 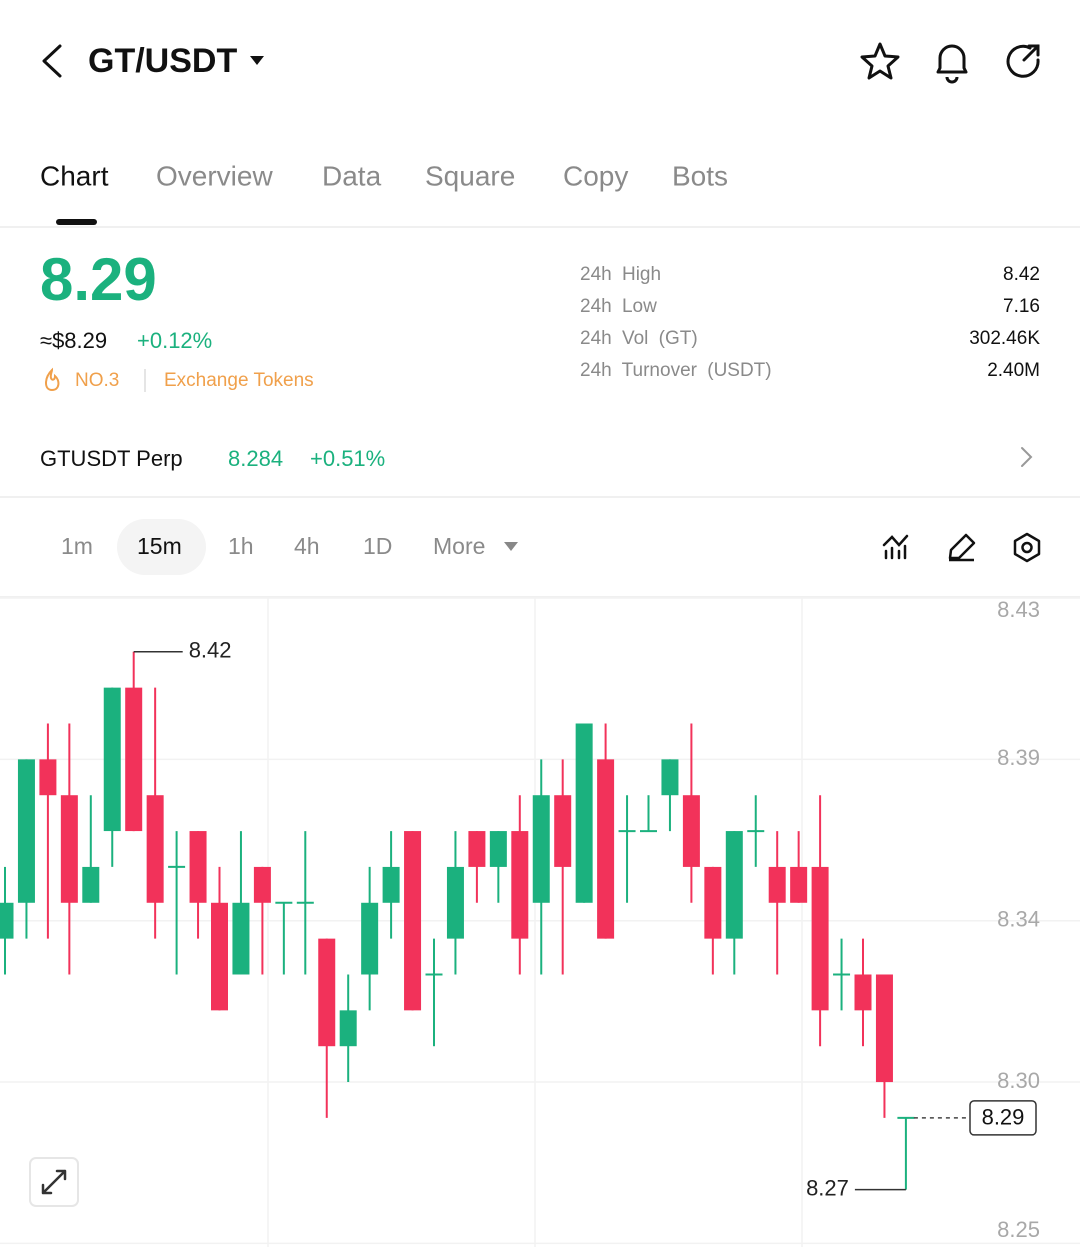 What do you see at coordinates (895, 547) in the screenshot?
I see `indicator-icon` at bounding box center [895, 547].